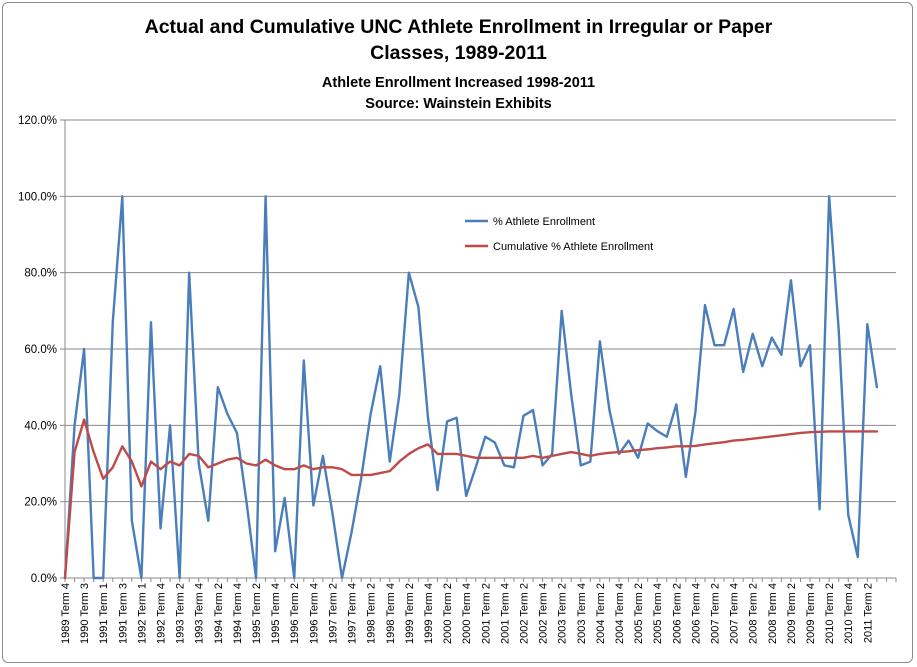  What do you see at coordinates (333, 613) in the screenshot?
I see `x-tick-label: 1997 Term 2` at bounding box center [333, 613].